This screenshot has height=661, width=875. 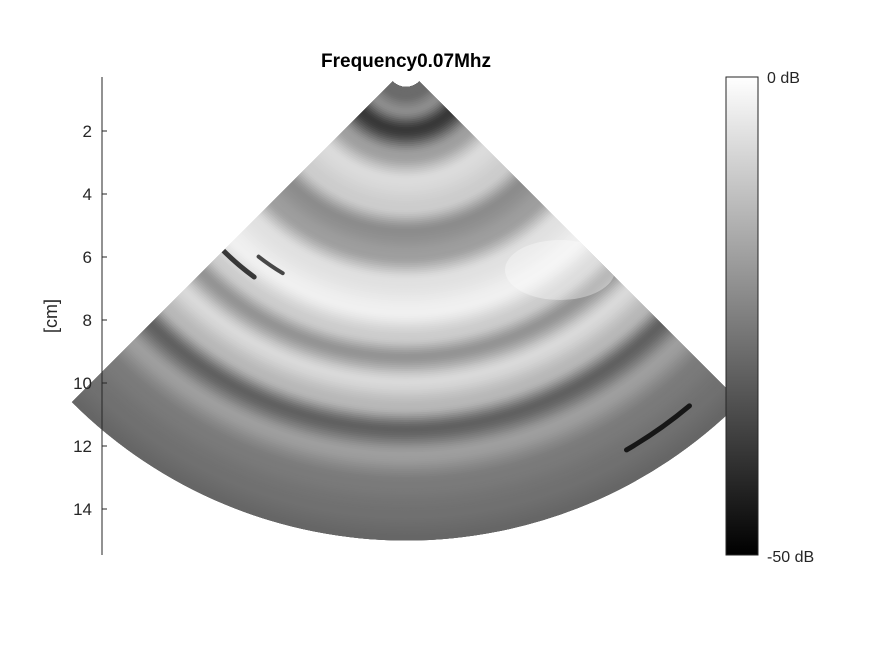 I want to click on y-tick-label: 8, so click(x=87, y=320).